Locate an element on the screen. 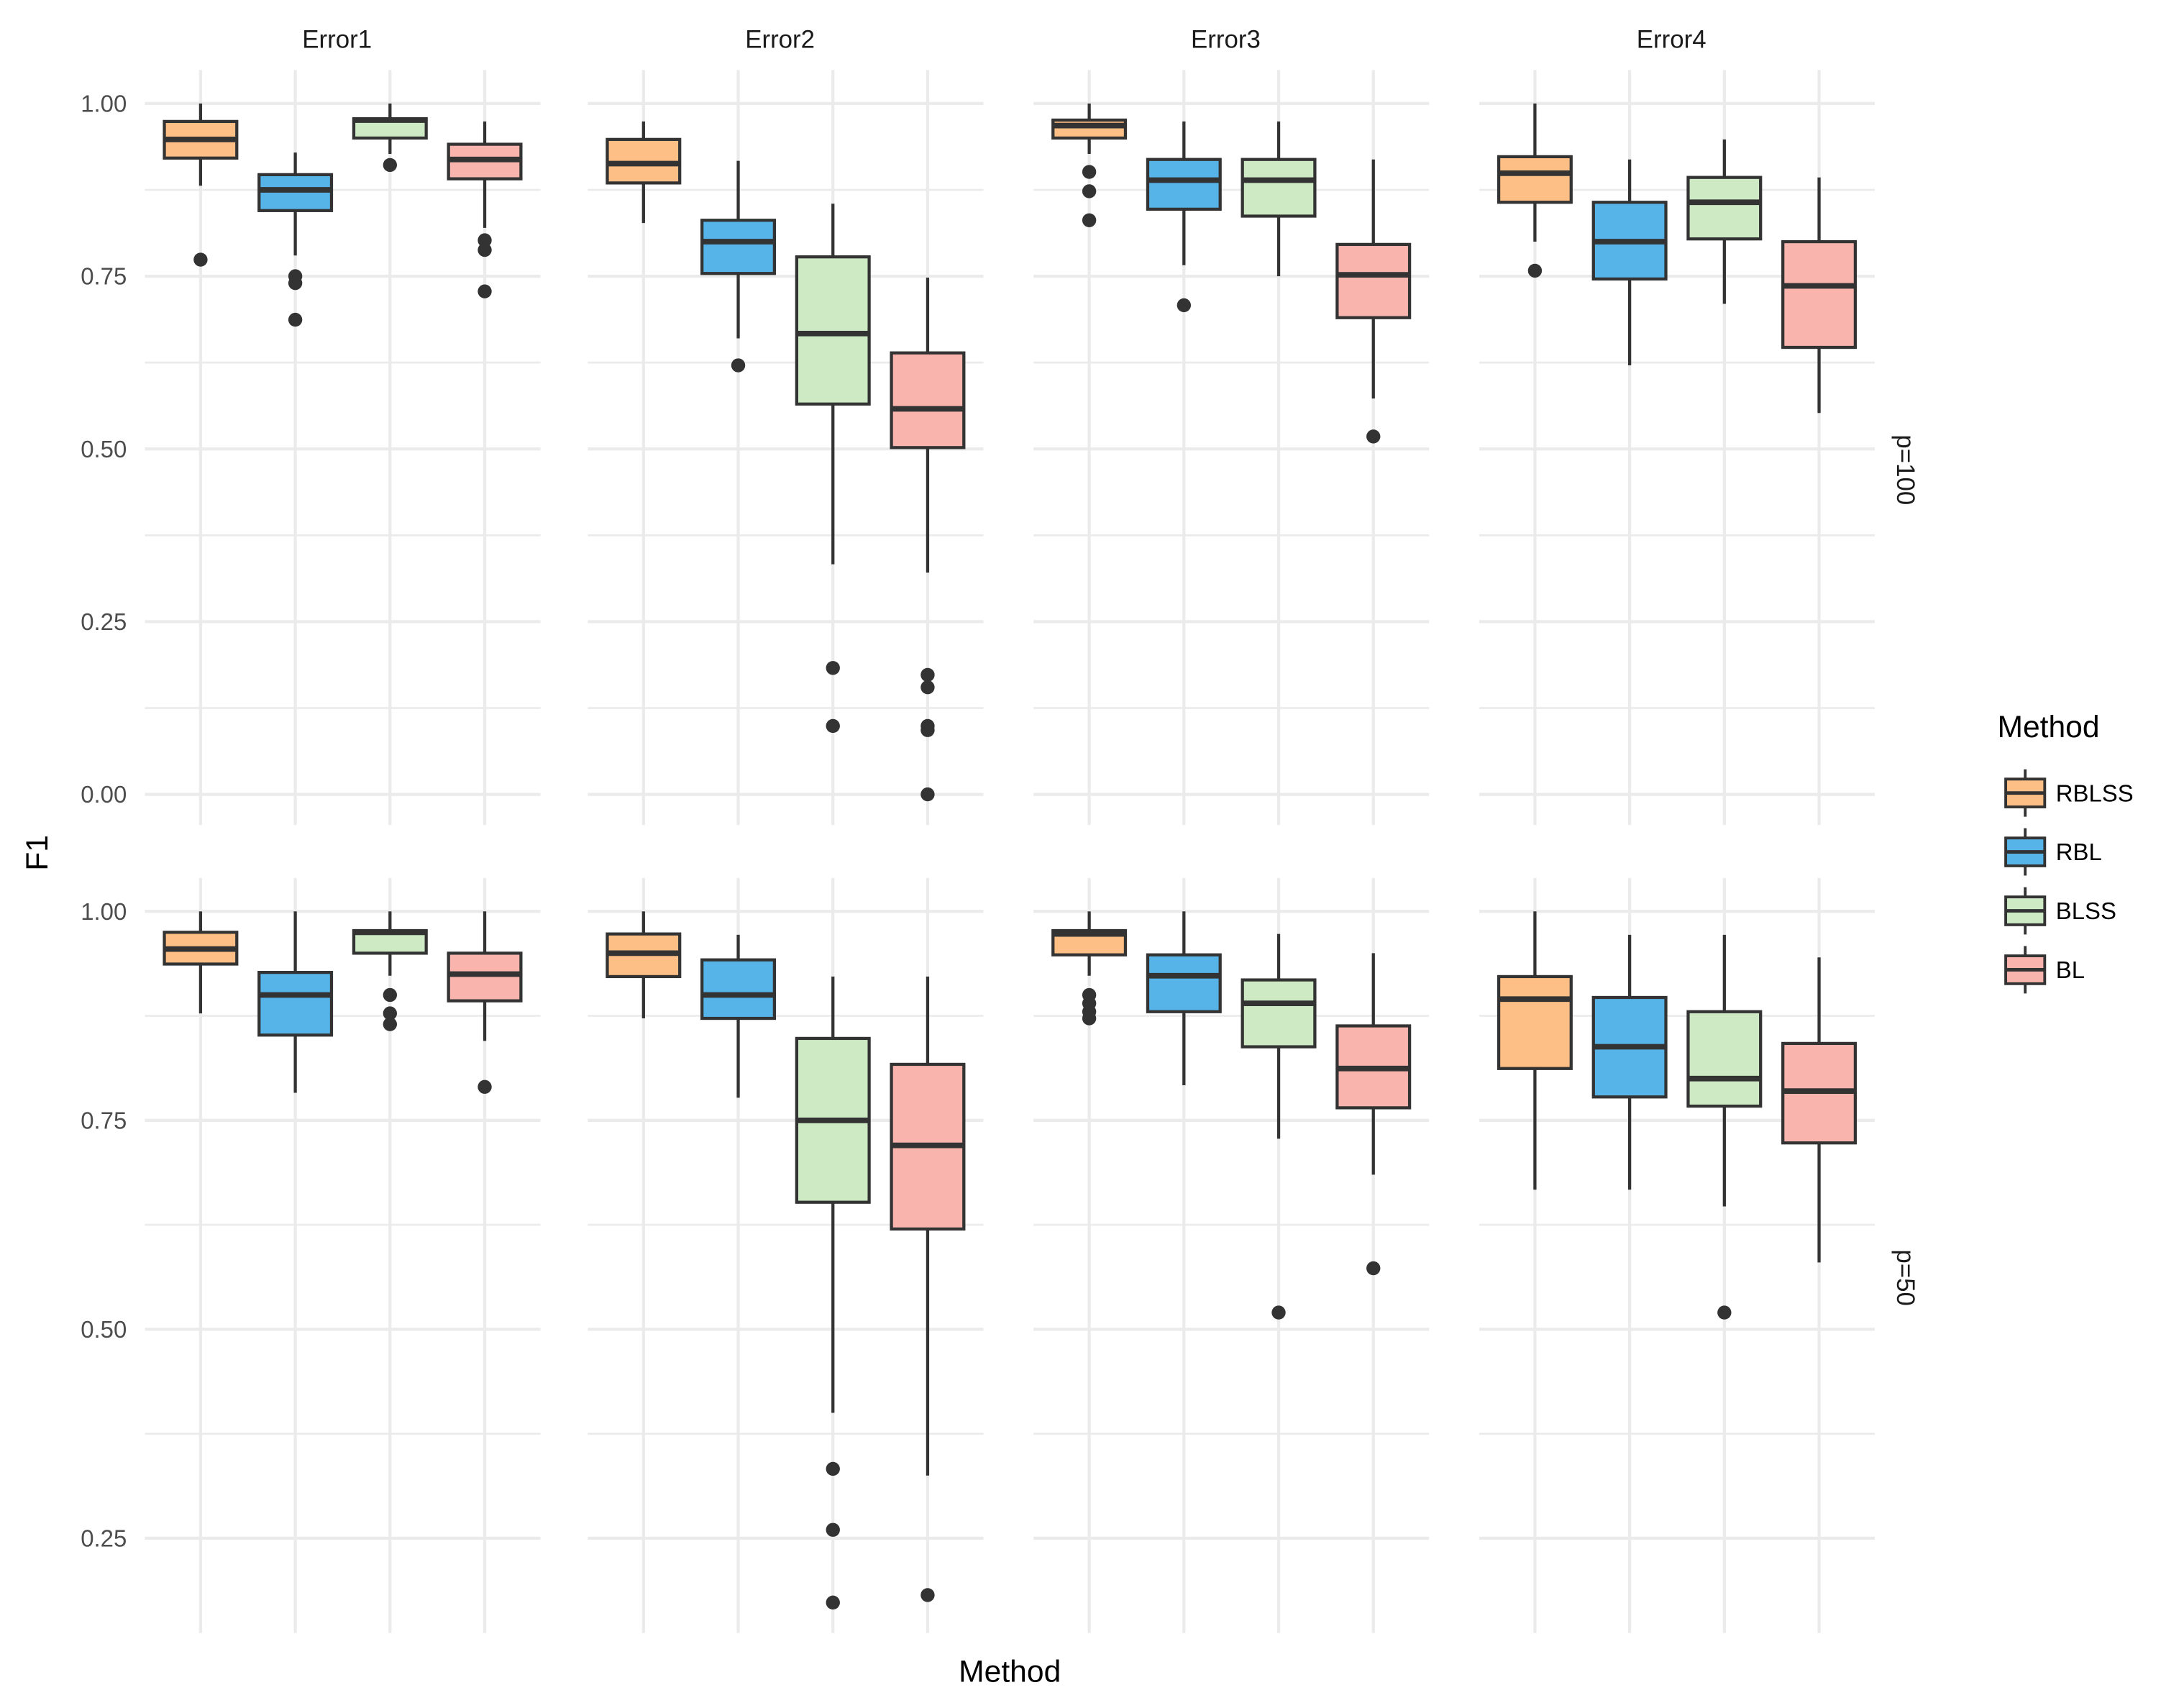 Image resolution: width=2184 pixels, height=1703 pixels. facet-label-error1: Error1 is located at coordinates (337, 39).